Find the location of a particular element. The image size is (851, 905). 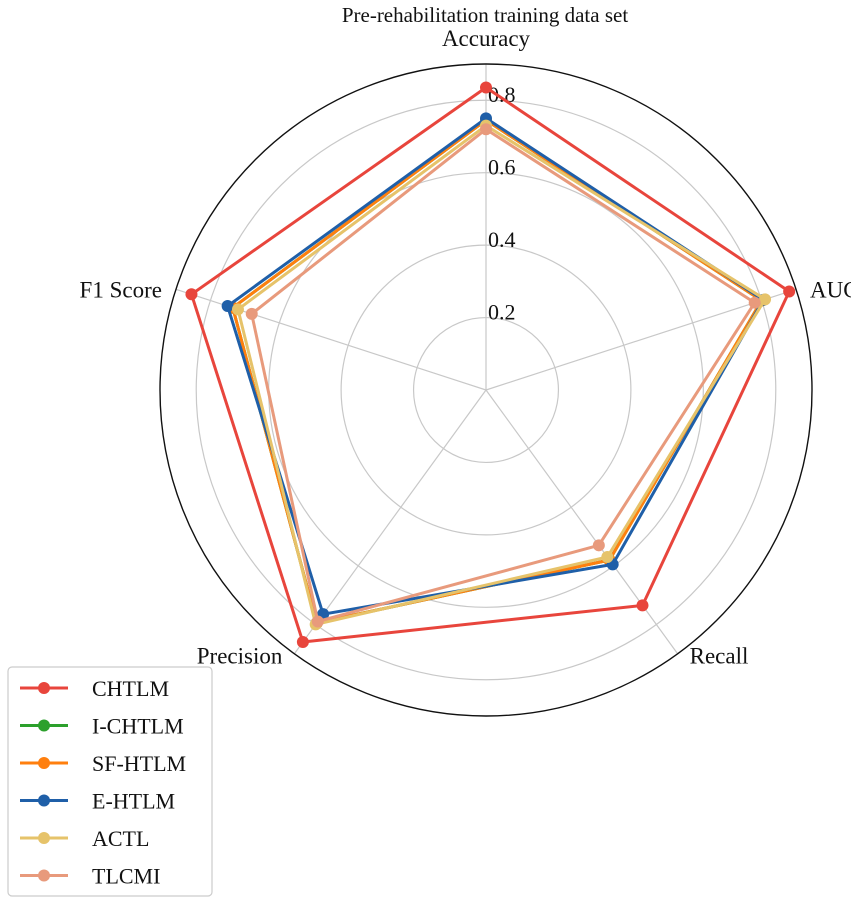

chart-title: Pre-rehabilitation training data set is located at coordinates (485, 15).